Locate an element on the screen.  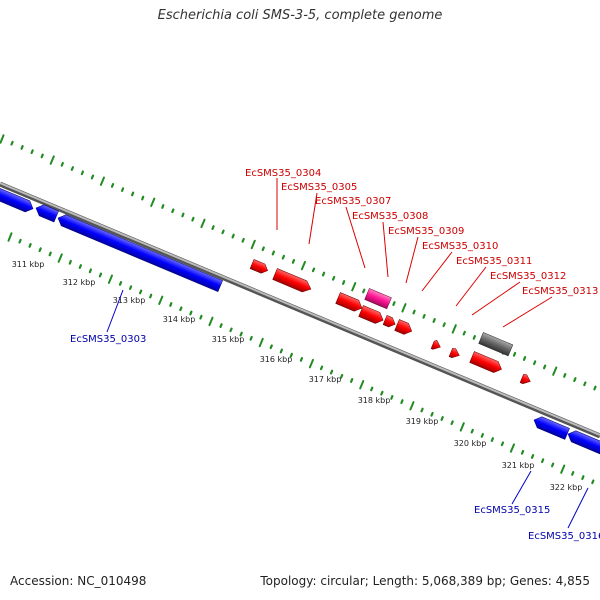
kbp-label: 314 kbp is located at coordinates (179, 319).